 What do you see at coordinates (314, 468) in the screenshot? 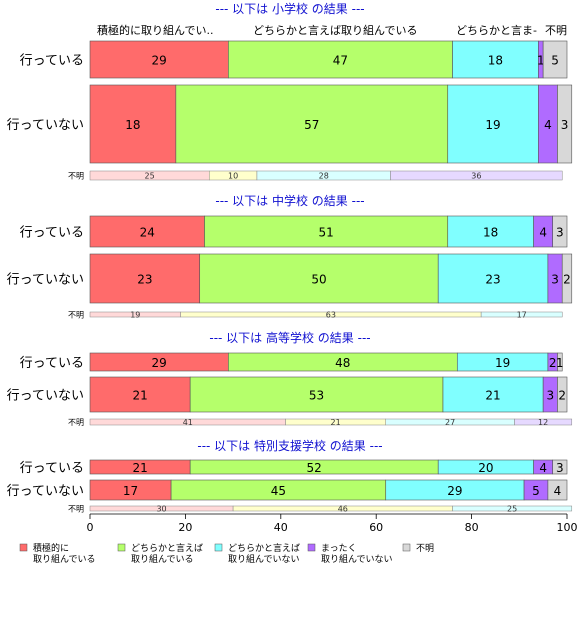
I see `data-label: 52` at bounding box center [314, 468].